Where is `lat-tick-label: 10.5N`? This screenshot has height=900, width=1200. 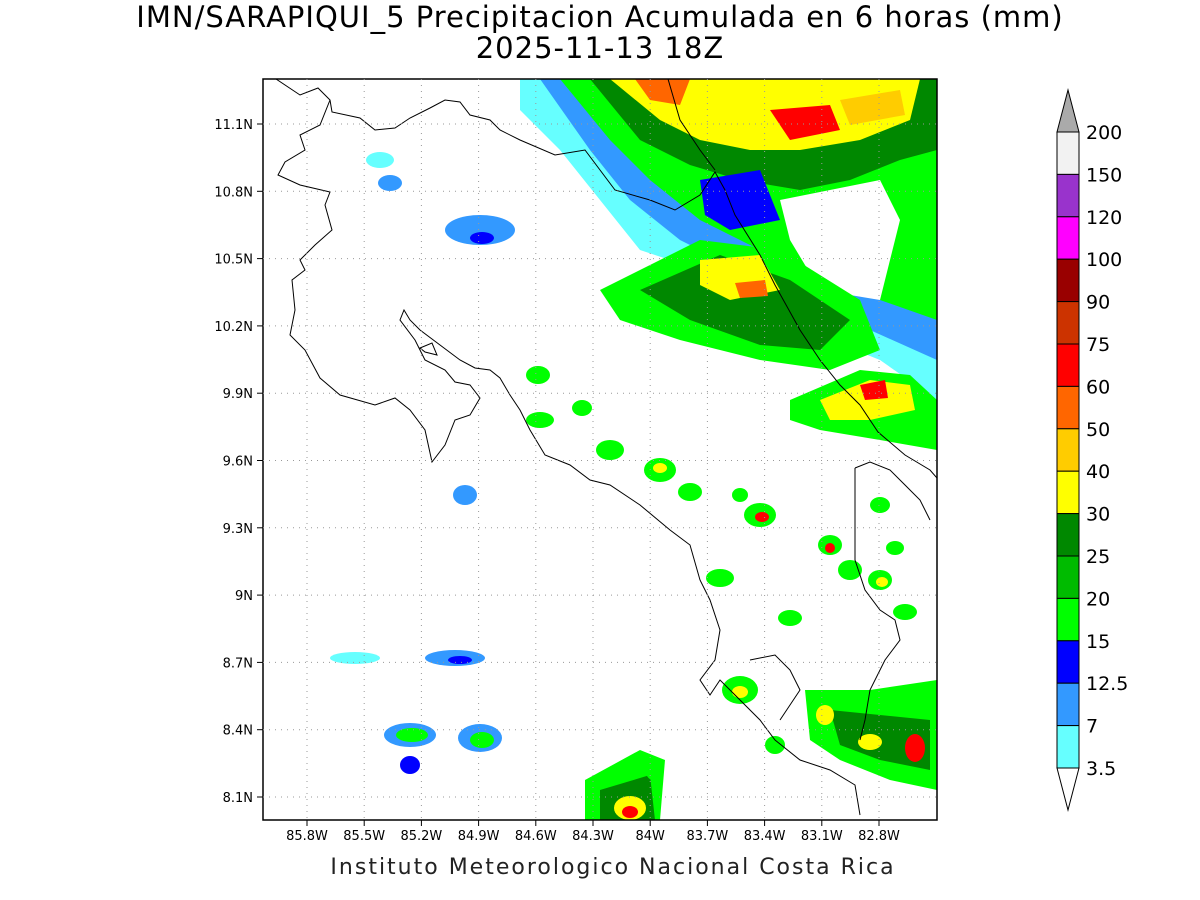 lat-tick-label: 10.5N is located at coordinates (233, 260).